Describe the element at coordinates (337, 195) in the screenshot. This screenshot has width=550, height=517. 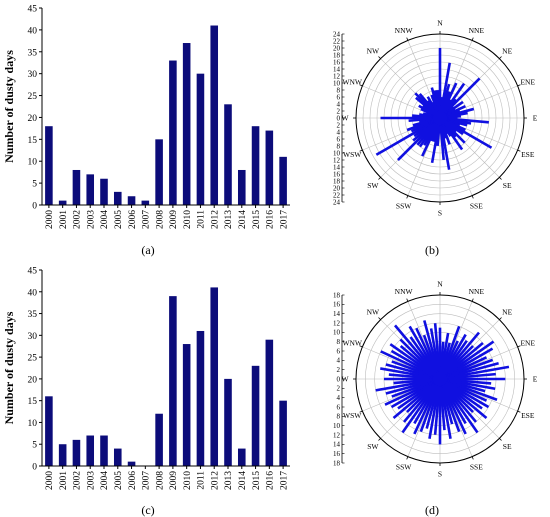
I see `radial-tick-label: 22` at that location.